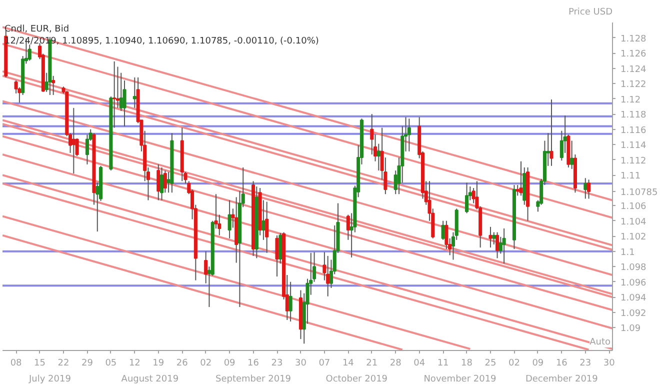 The image size is (660, 387). What do you see at coordinates (633, 69) in the screenshot?
I see `y-tick-label: 1.124` at bounding box center [633, 69].